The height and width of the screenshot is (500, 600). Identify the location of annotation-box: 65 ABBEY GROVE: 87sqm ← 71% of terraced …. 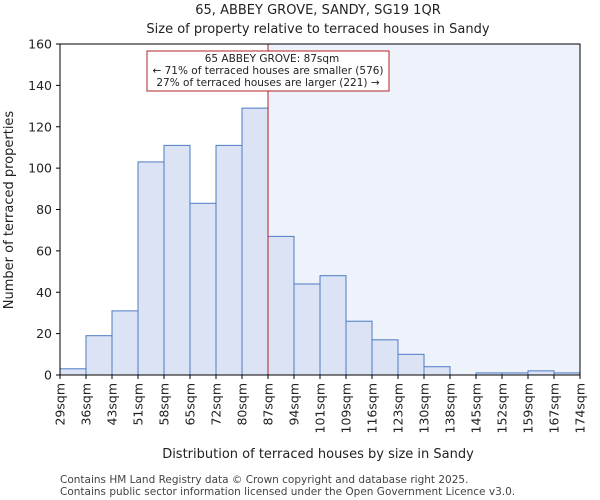
(268, 71).